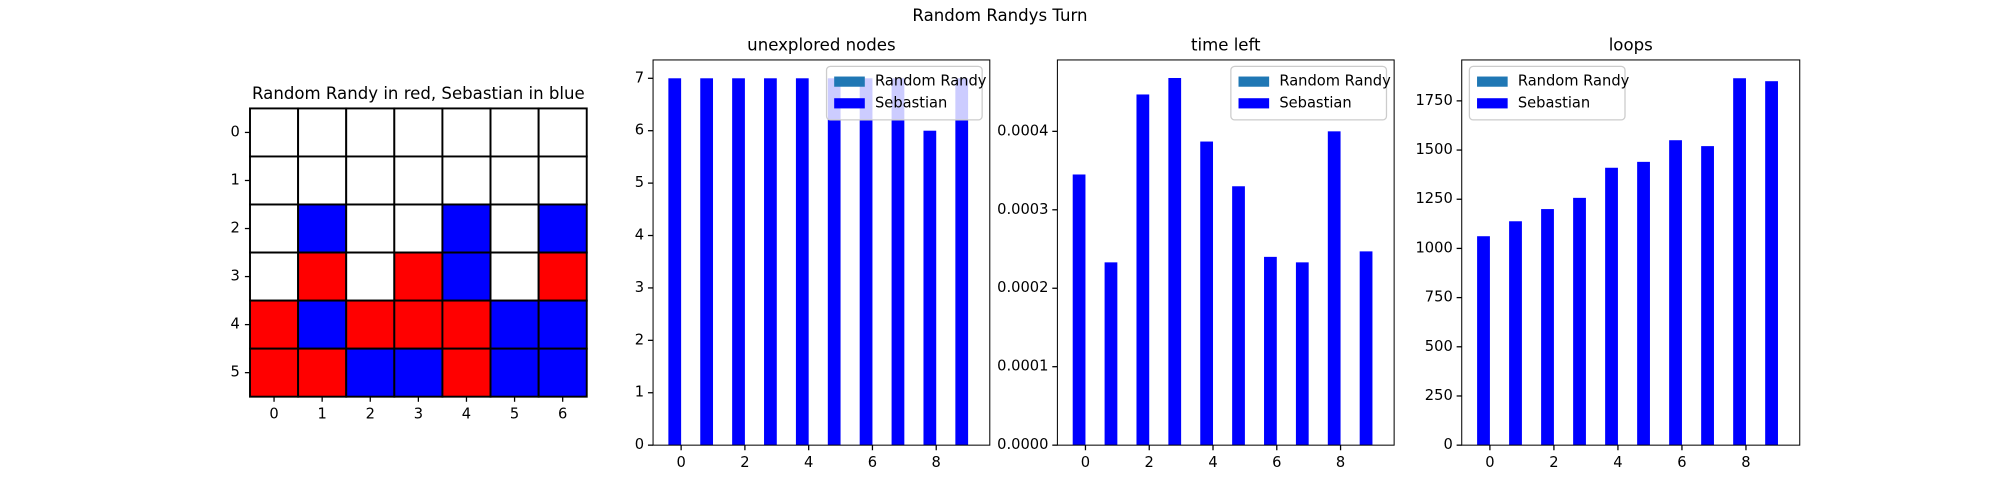  Describe the element at coordinates (1022, 366) in the screenshot. I see `y-tick-label: 0.0001` at that location.